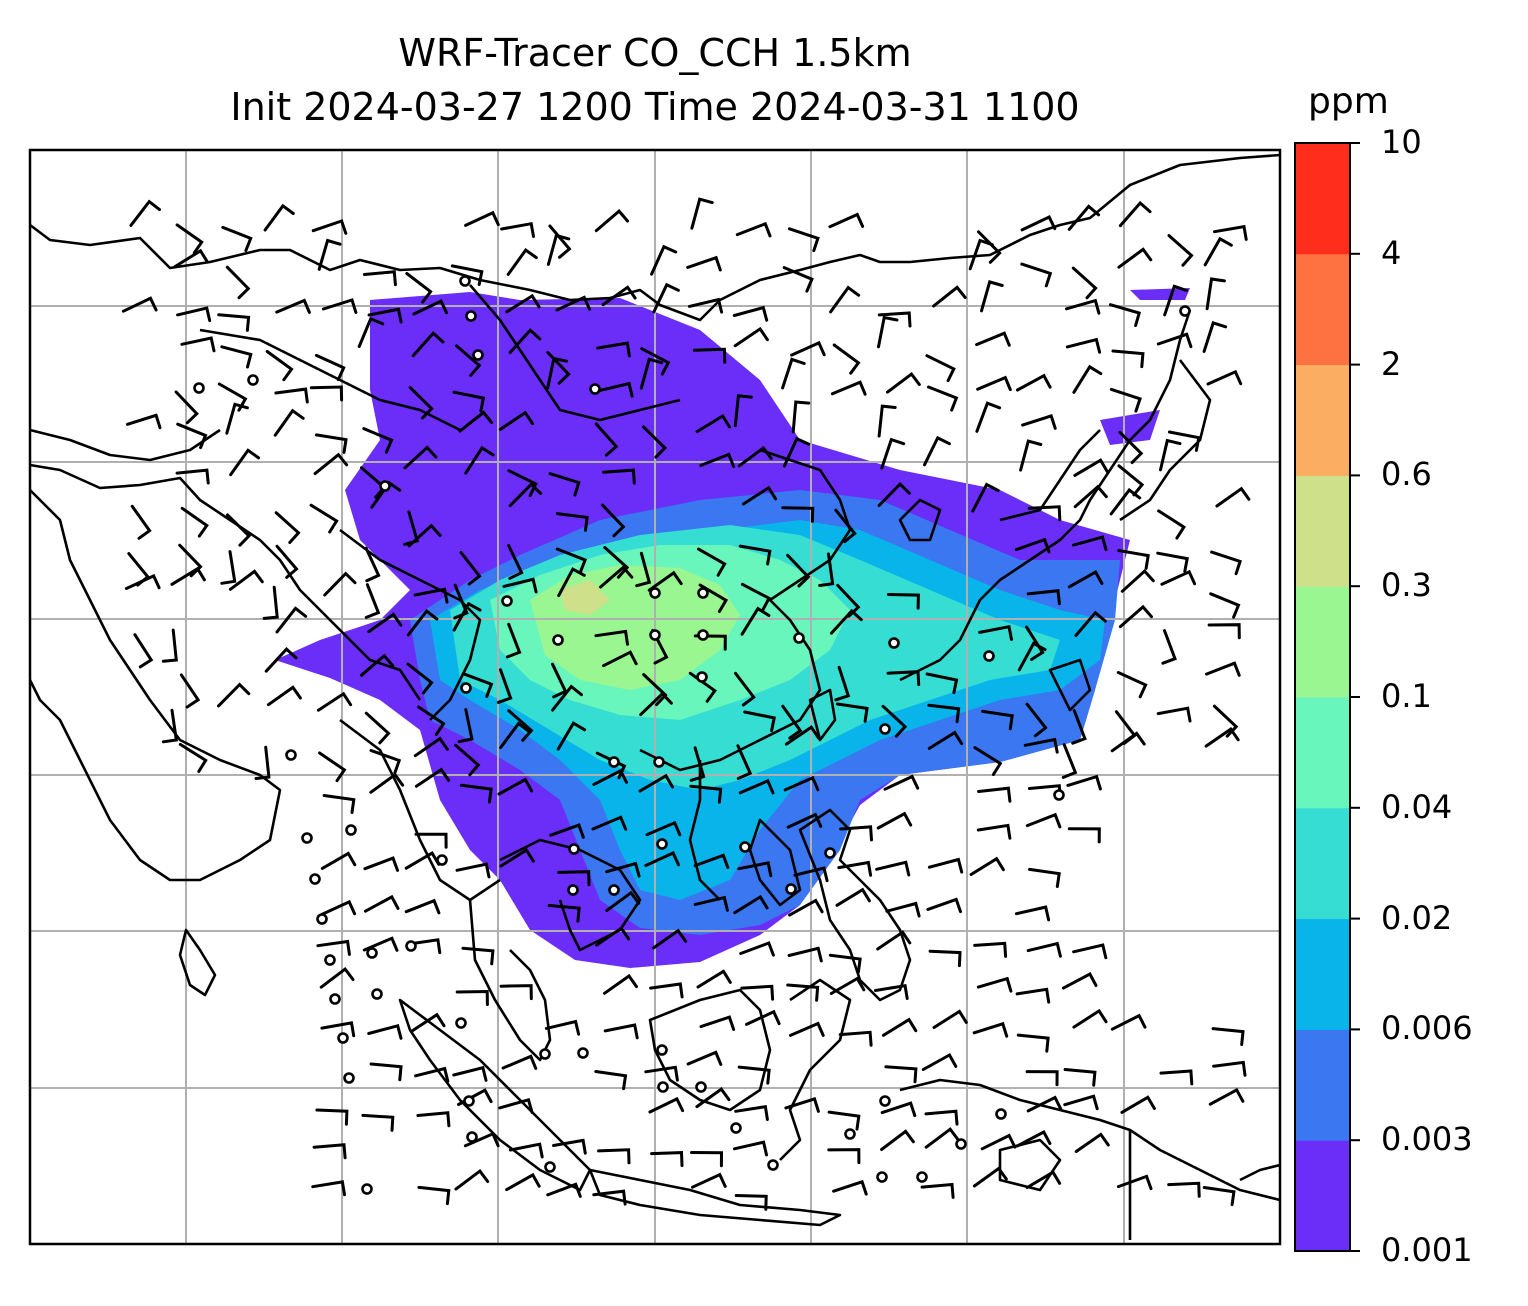 Image resolution: width=1528 pixels, height=1306 pixels. Describe the element at coordinates (1406, 585) in the screenshot. I see `colorbar-tick-label: 0.3` at that location.